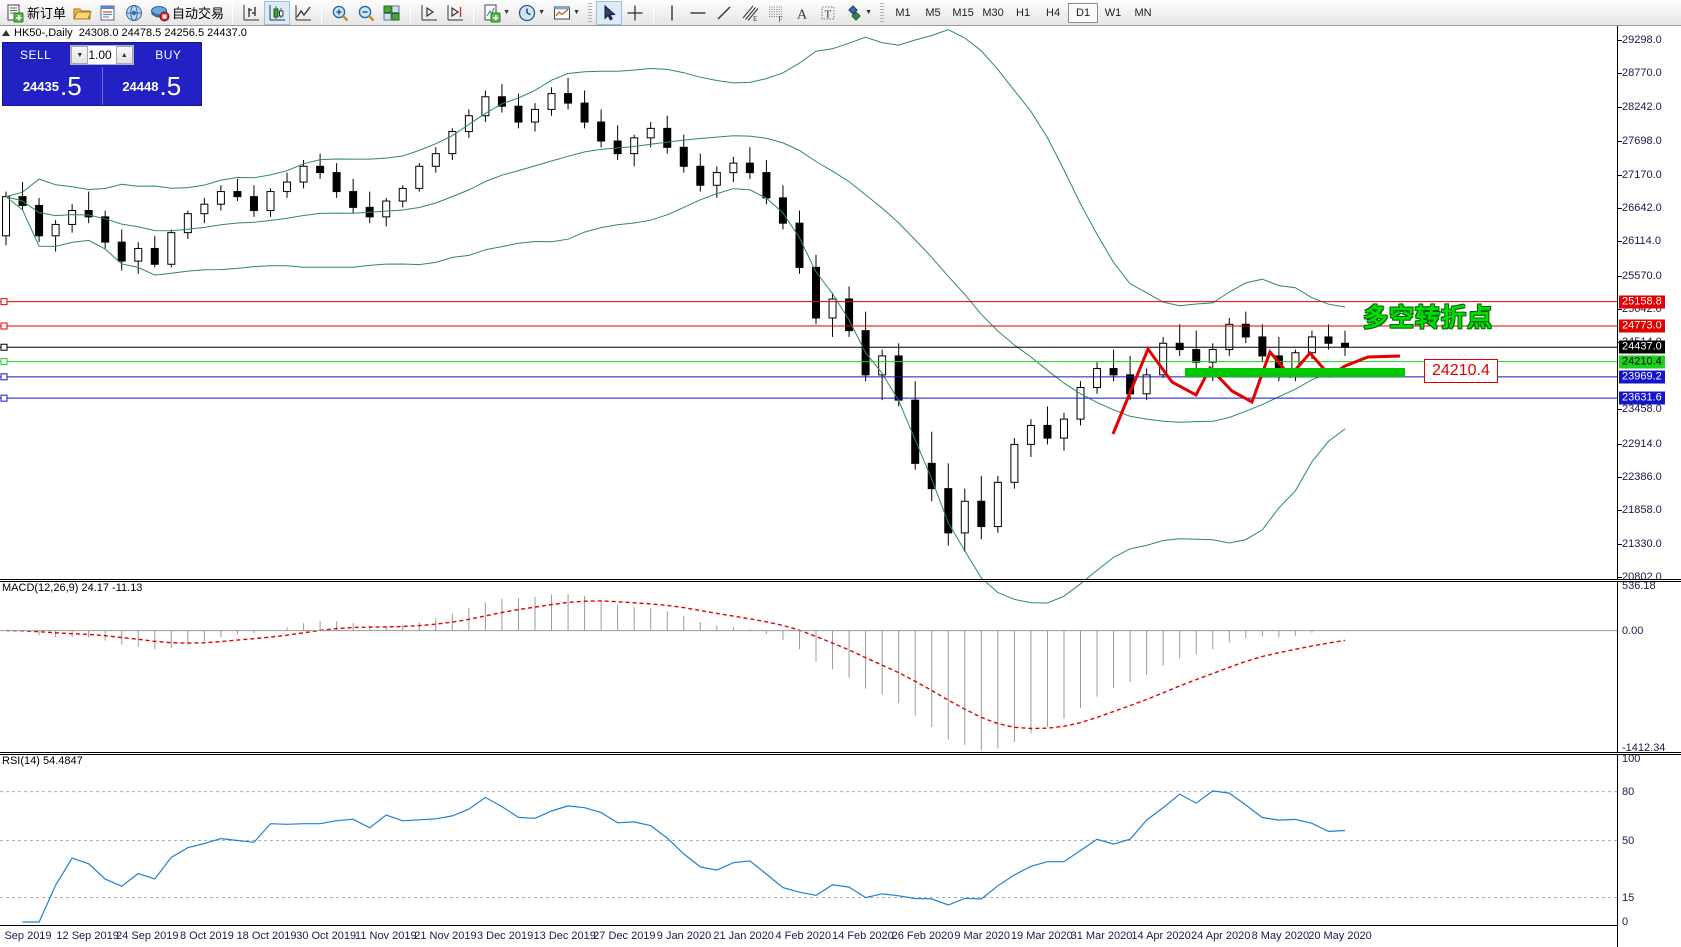 The height and width of the screenshot is (947, 1681). Describe the element at coordinates (840, 753) in the screenshot. I see `macd-rsi-separator` at that location.